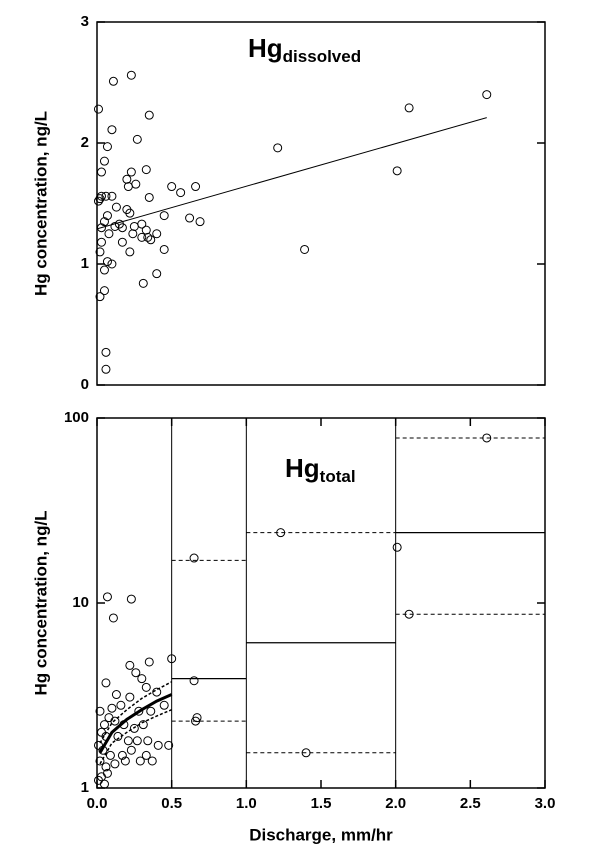 The width and height of the screenshot is (595, 853). I want to click on chart-title: Hgtotal, so click(320, 470).